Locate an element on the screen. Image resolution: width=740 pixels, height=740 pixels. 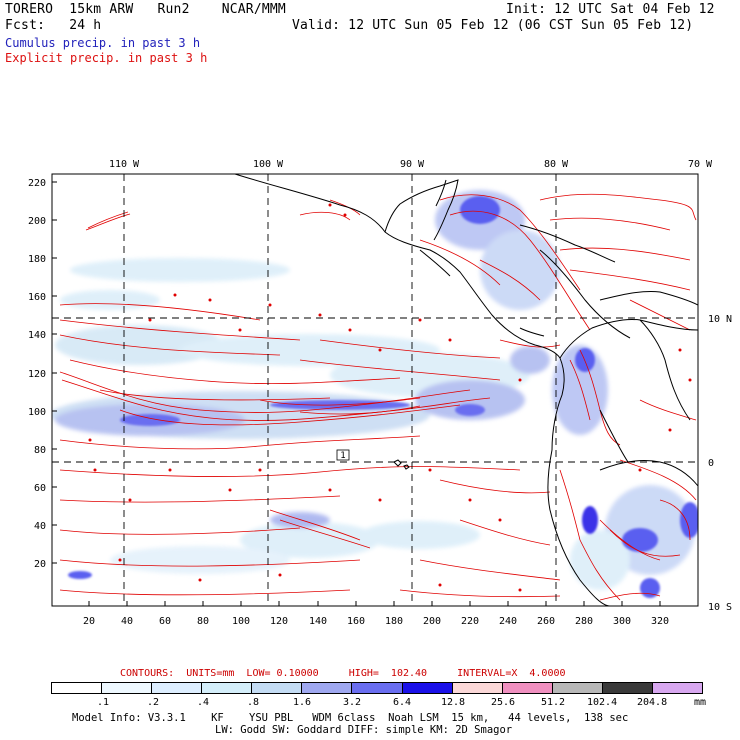
legend-label: 51.2 is located at coordinates (553, 702).